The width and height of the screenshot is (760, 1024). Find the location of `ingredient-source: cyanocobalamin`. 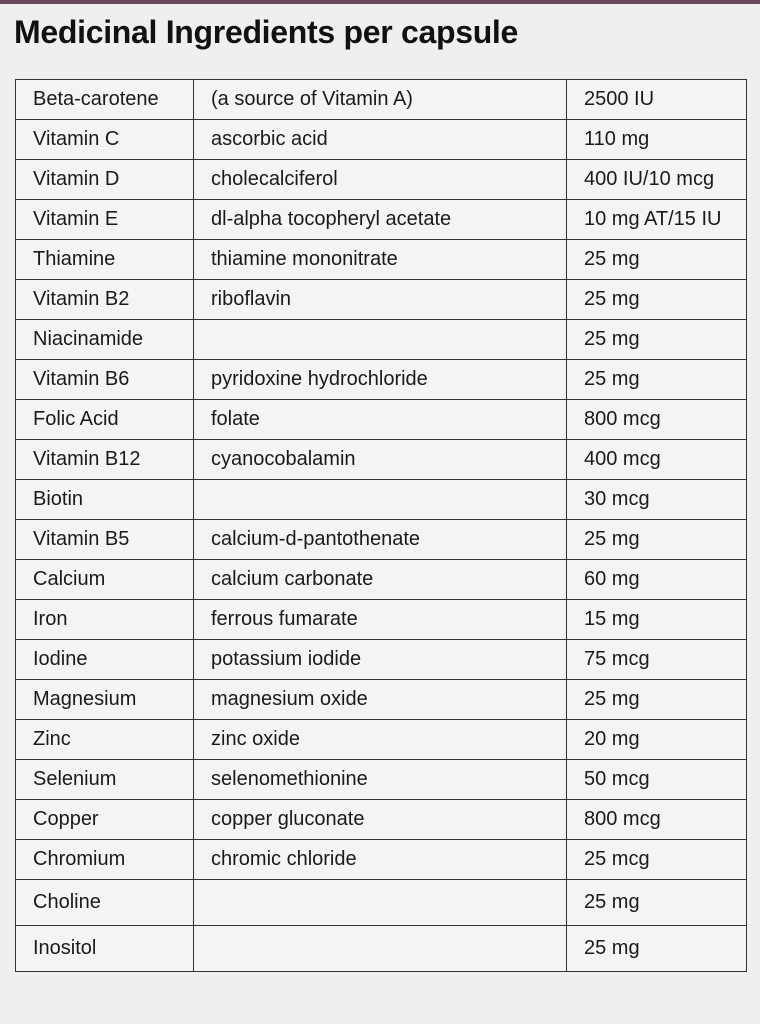

ingredient-source: cyanocobalamin is located at coordinates (380, 459).